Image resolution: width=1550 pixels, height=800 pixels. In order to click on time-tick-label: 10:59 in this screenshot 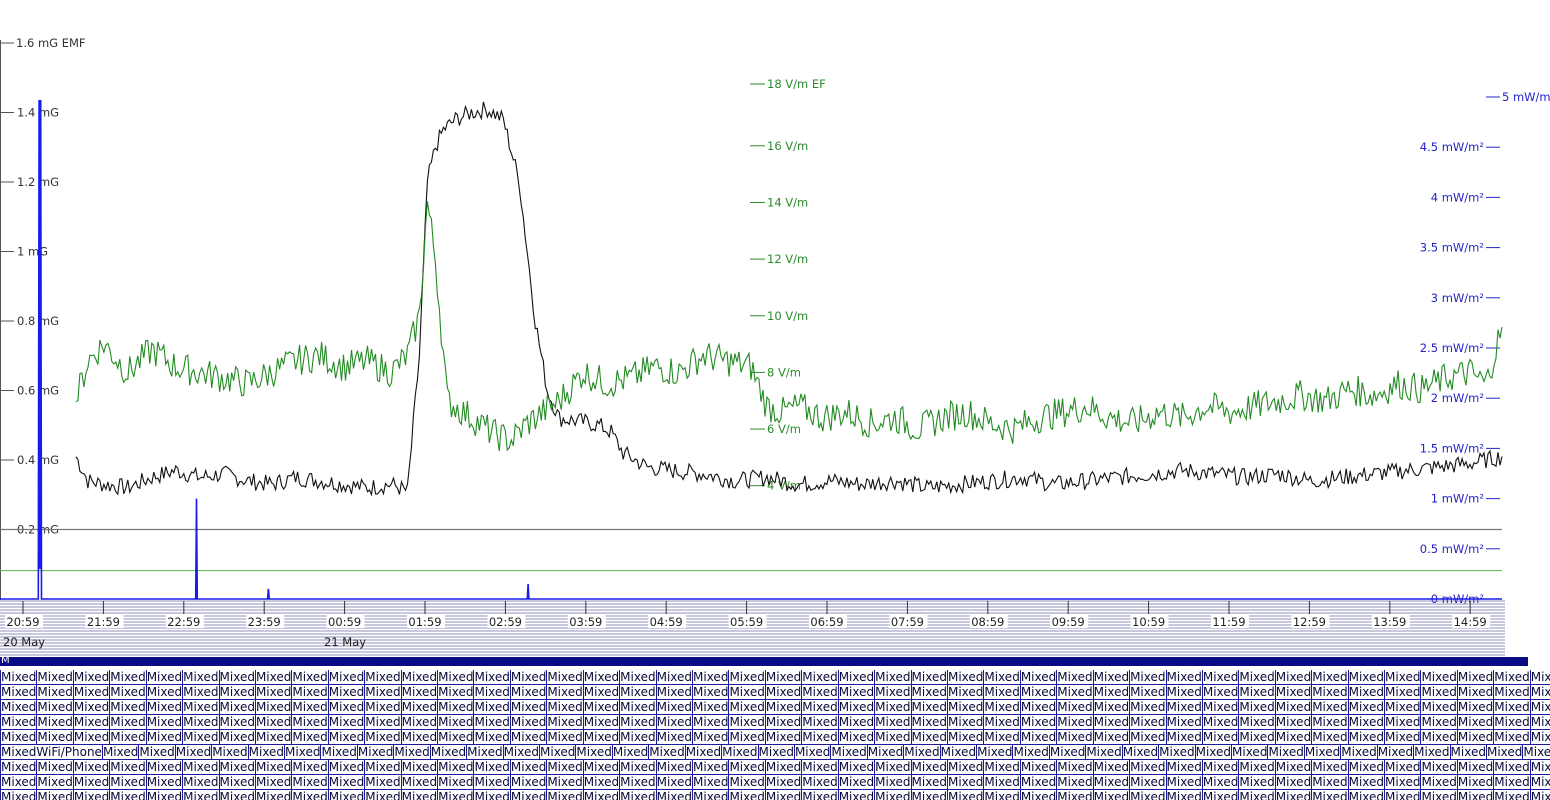, I will do `click(1148, 622)`.